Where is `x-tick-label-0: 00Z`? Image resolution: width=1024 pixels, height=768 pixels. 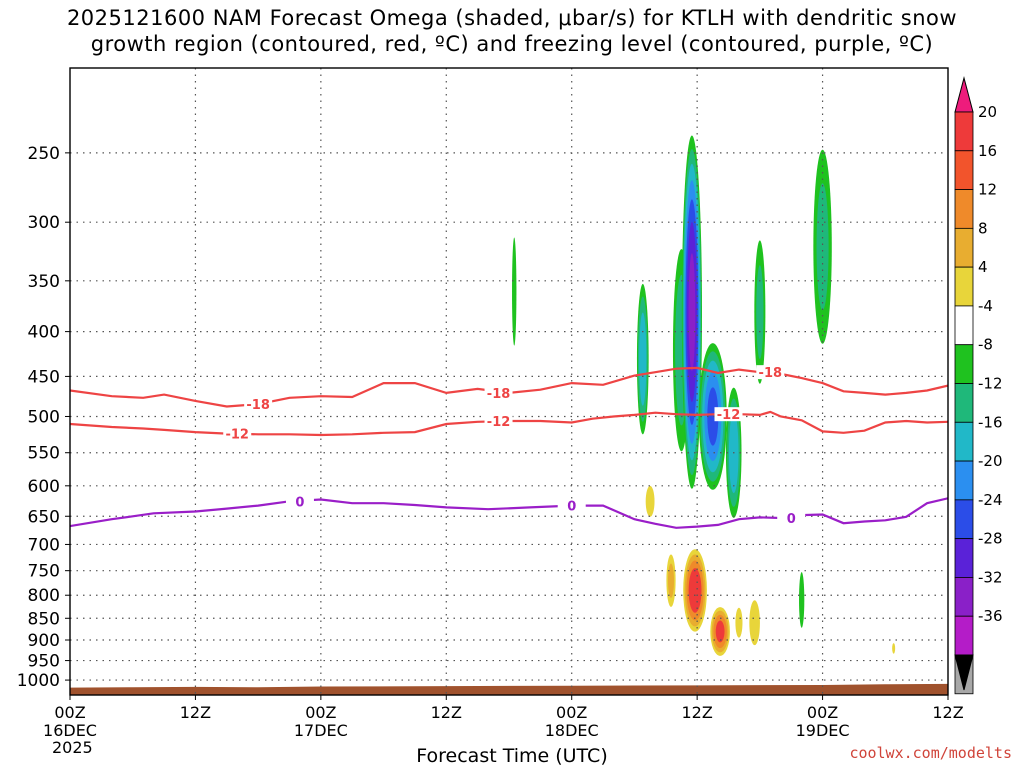 x-tick-label-0: 00Z is located at coordinates (69, 712).